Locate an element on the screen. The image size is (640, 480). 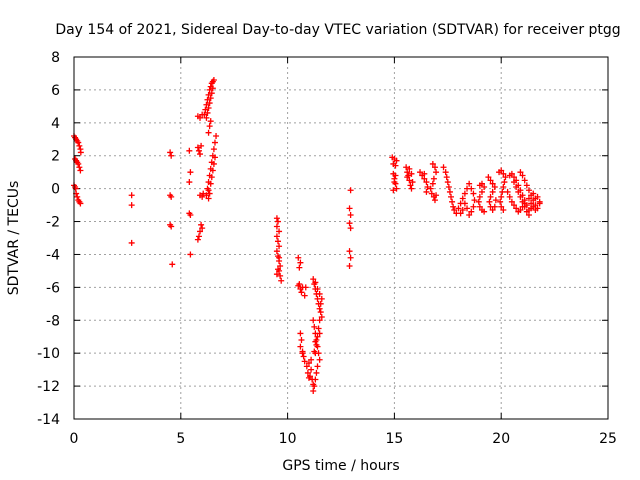
y-tick-label: 8 is located at coordinates (55, 58).